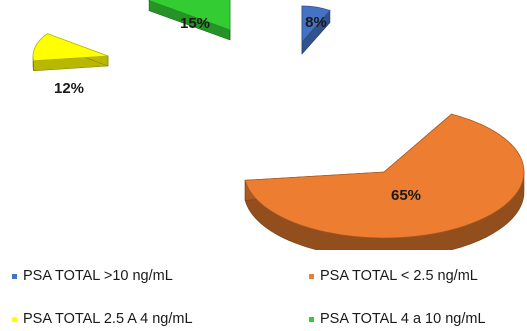 The height and width of the screenshot is (331, 527). I want to click on legend-item-2-5-to-4: PSA TOTAL 2.5 A 4 ng/mL, so click(102, 319).